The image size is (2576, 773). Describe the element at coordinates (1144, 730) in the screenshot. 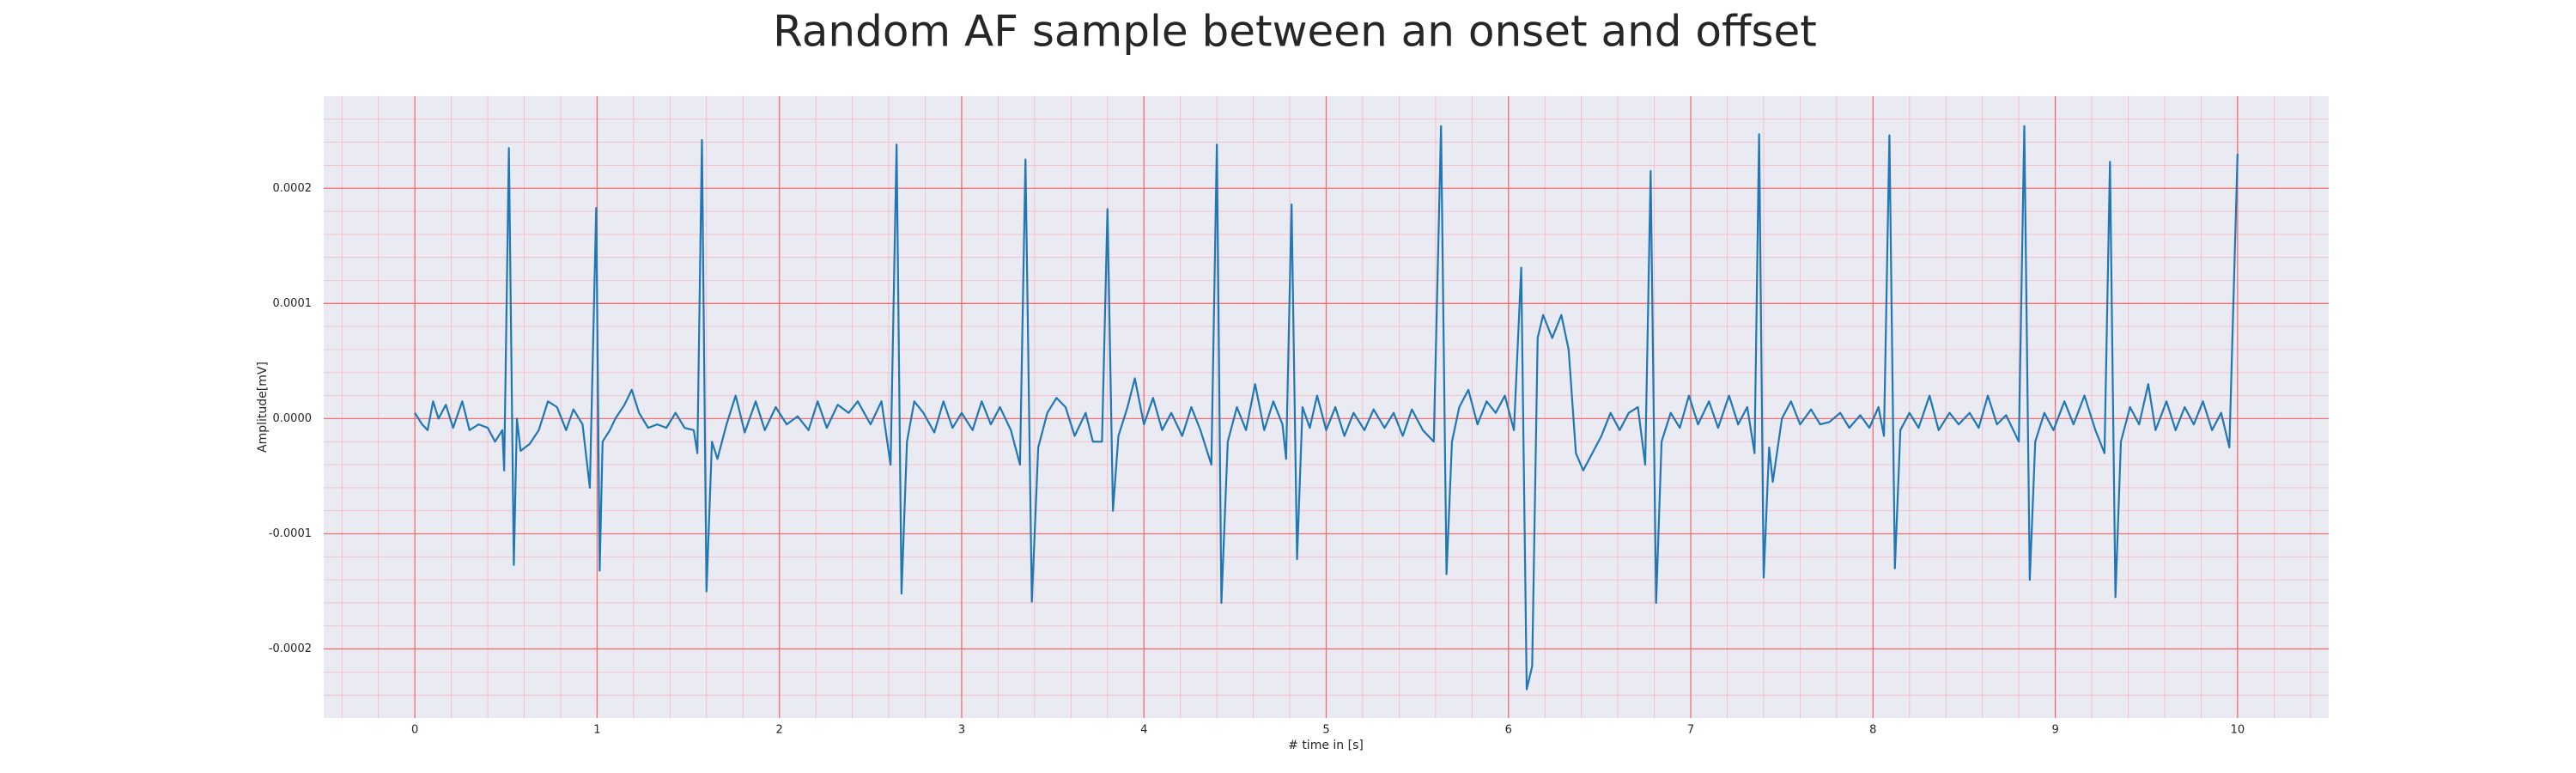

I see `x-tick-label: 4` at that location.